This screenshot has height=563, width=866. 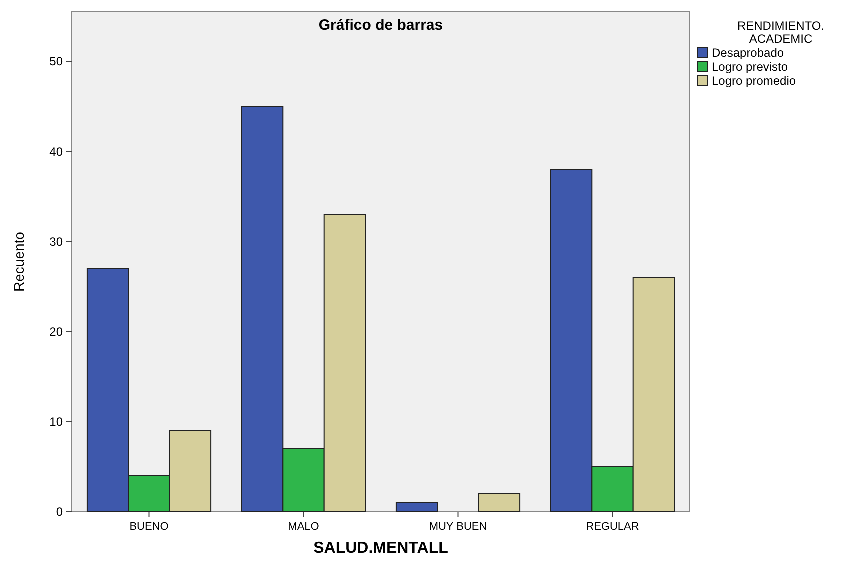 I want to click on legend-title: RENDIMIENTO.ACADEMIC, so click(x=781, y=32).